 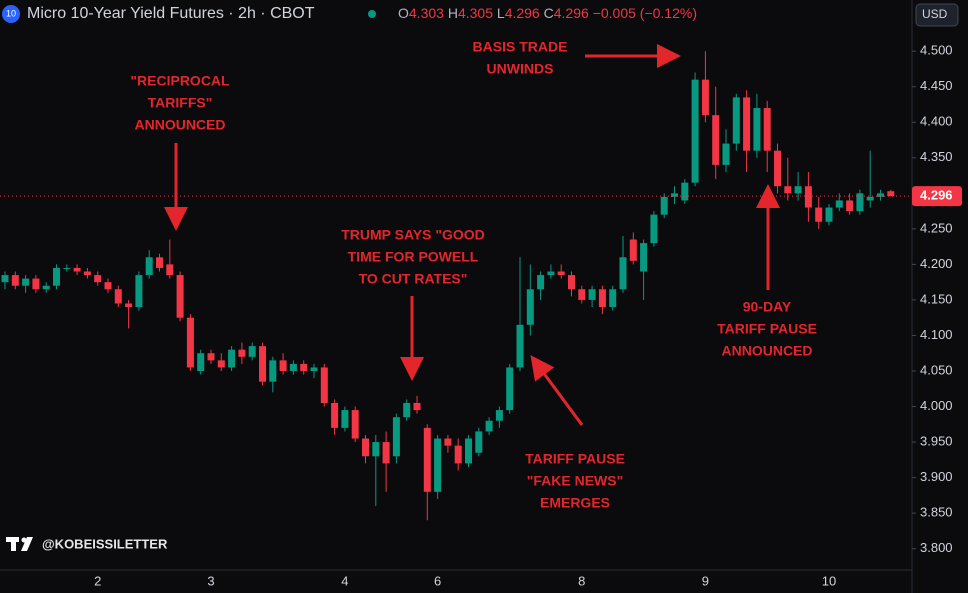 What do you see at coordinates (936, 85) in the screenshot?
I see `y-tick-label: 4.450` at bounding box center [936, 85].